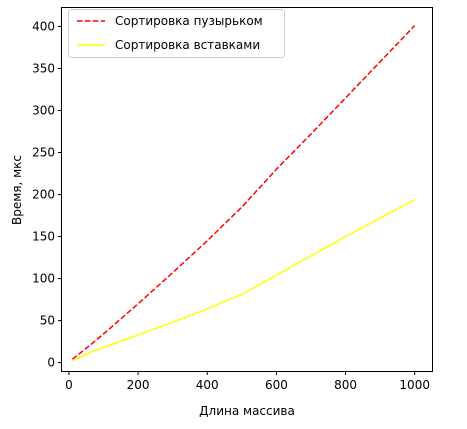 This screenshot has height=429, width=467. I want to click on y-tick-label: 200, so click(43, 195).